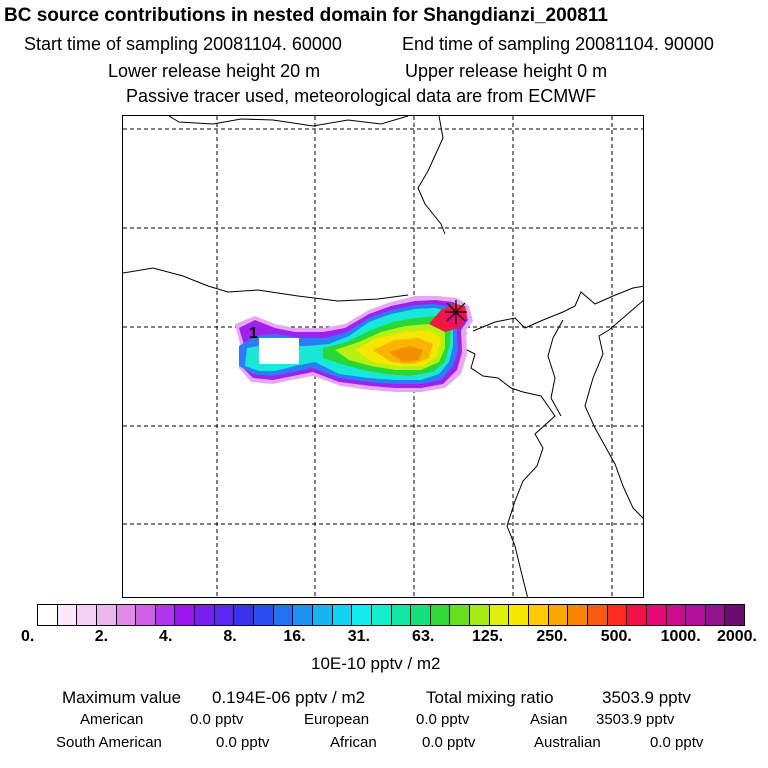 The image size is (768, 768). I want to click on max-source-marker: 1, so click(253, 333).